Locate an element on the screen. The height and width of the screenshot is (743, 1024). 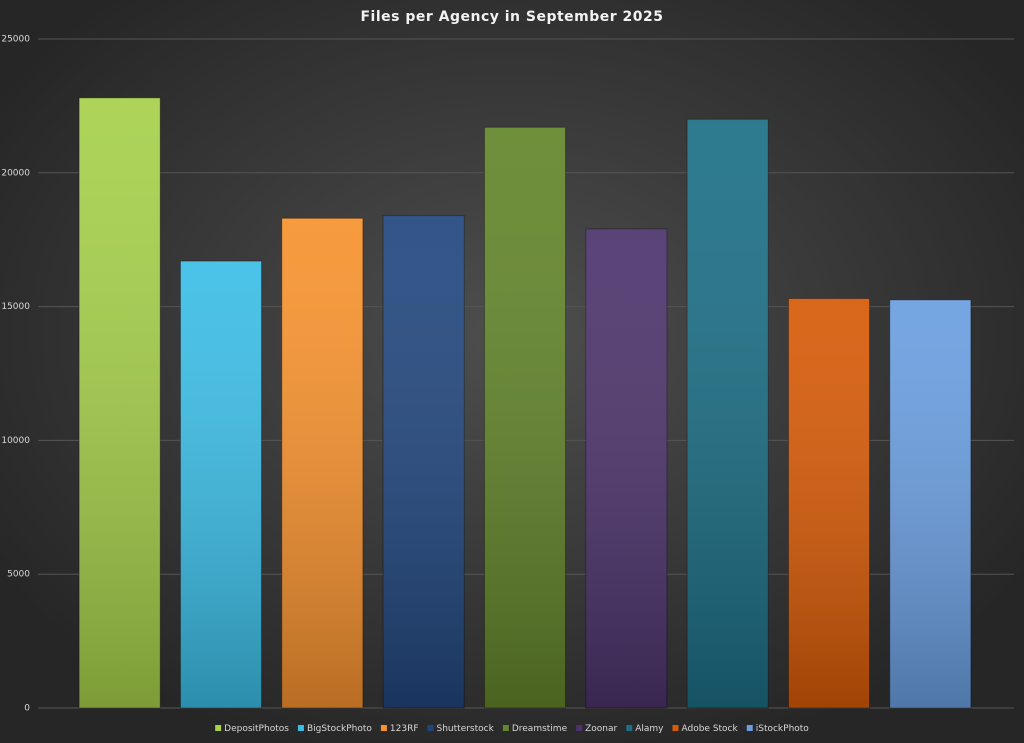
legend-label: Zoonar is located at coordinates (601, 729).